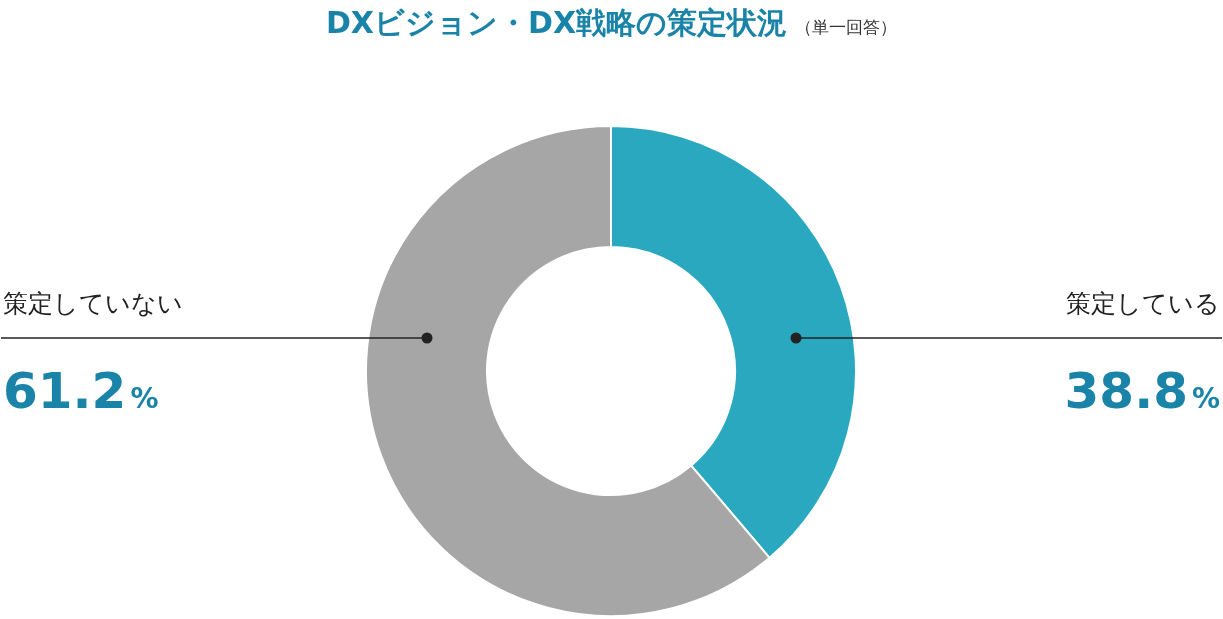 The height and width of the screenshot is (619, 1223). What do you see at coordinates (611, 22) in the screenshot?
I see `title: DXビジョン・DX戦略の策定状況 （単一回答）` at bounding box center [611, 22].